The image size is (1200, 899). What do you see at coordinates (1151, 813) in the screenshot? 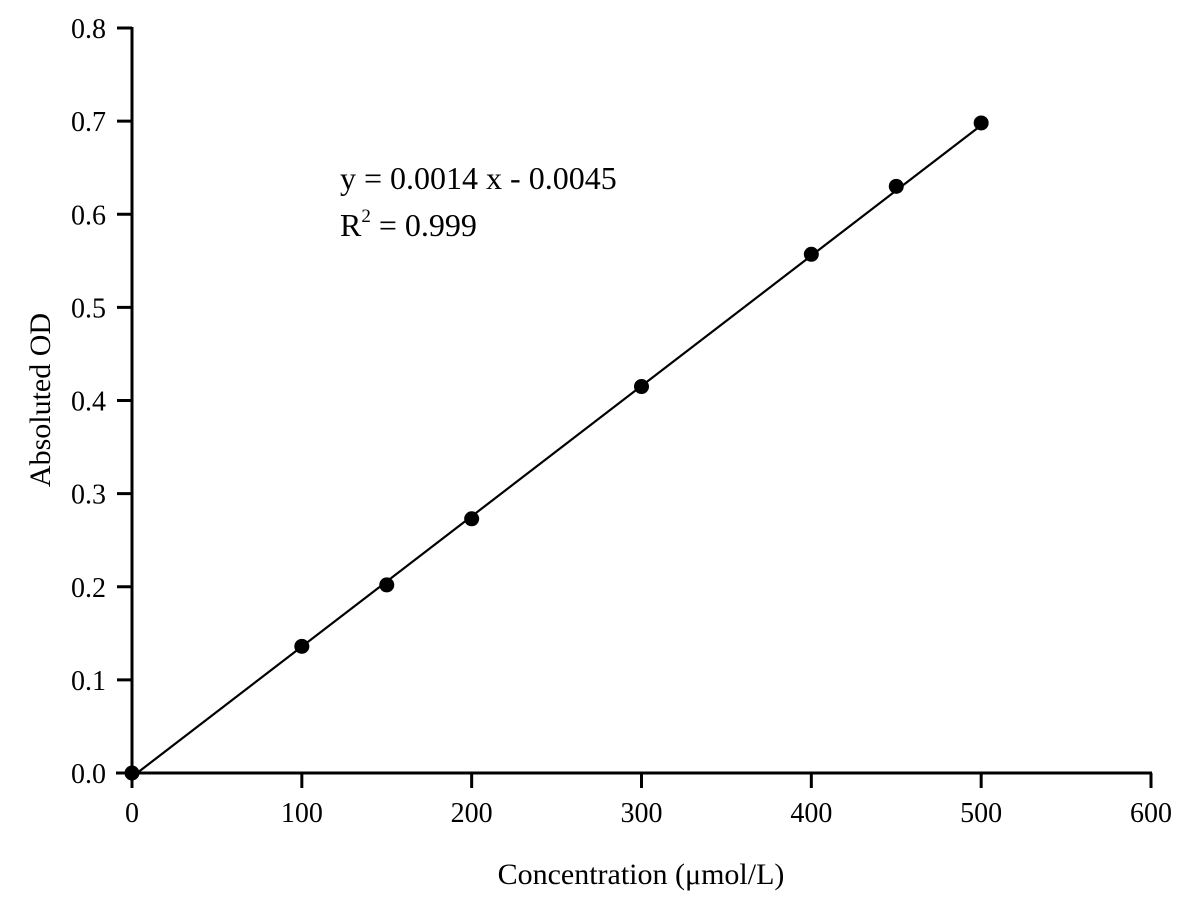
I see `x-tick-label: 600` at bounding box center [1151, 813].